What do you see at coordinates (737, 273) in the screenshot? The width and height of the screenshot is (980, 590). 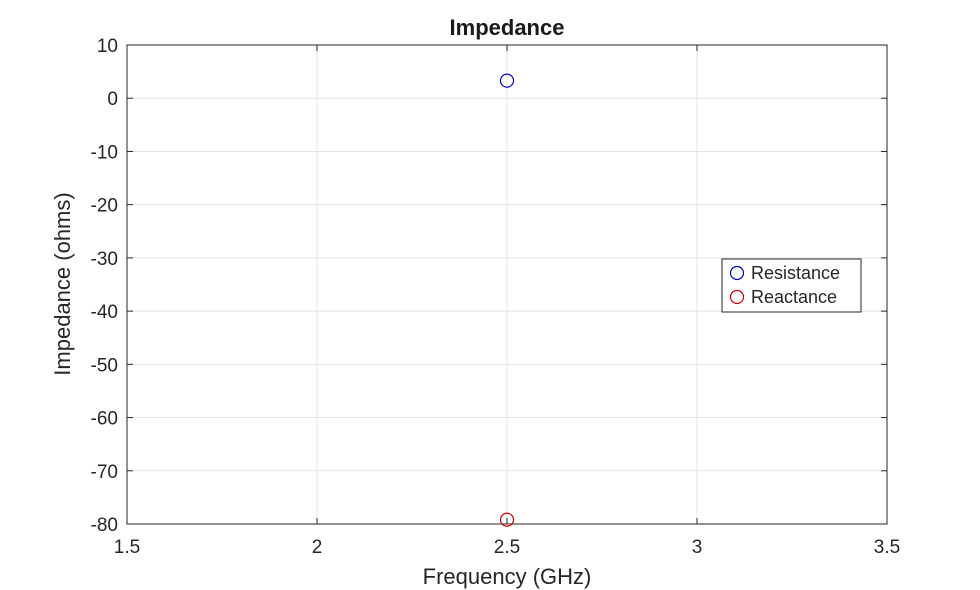 I see `legend-marker-resistance` at bounding box center [737, 273].